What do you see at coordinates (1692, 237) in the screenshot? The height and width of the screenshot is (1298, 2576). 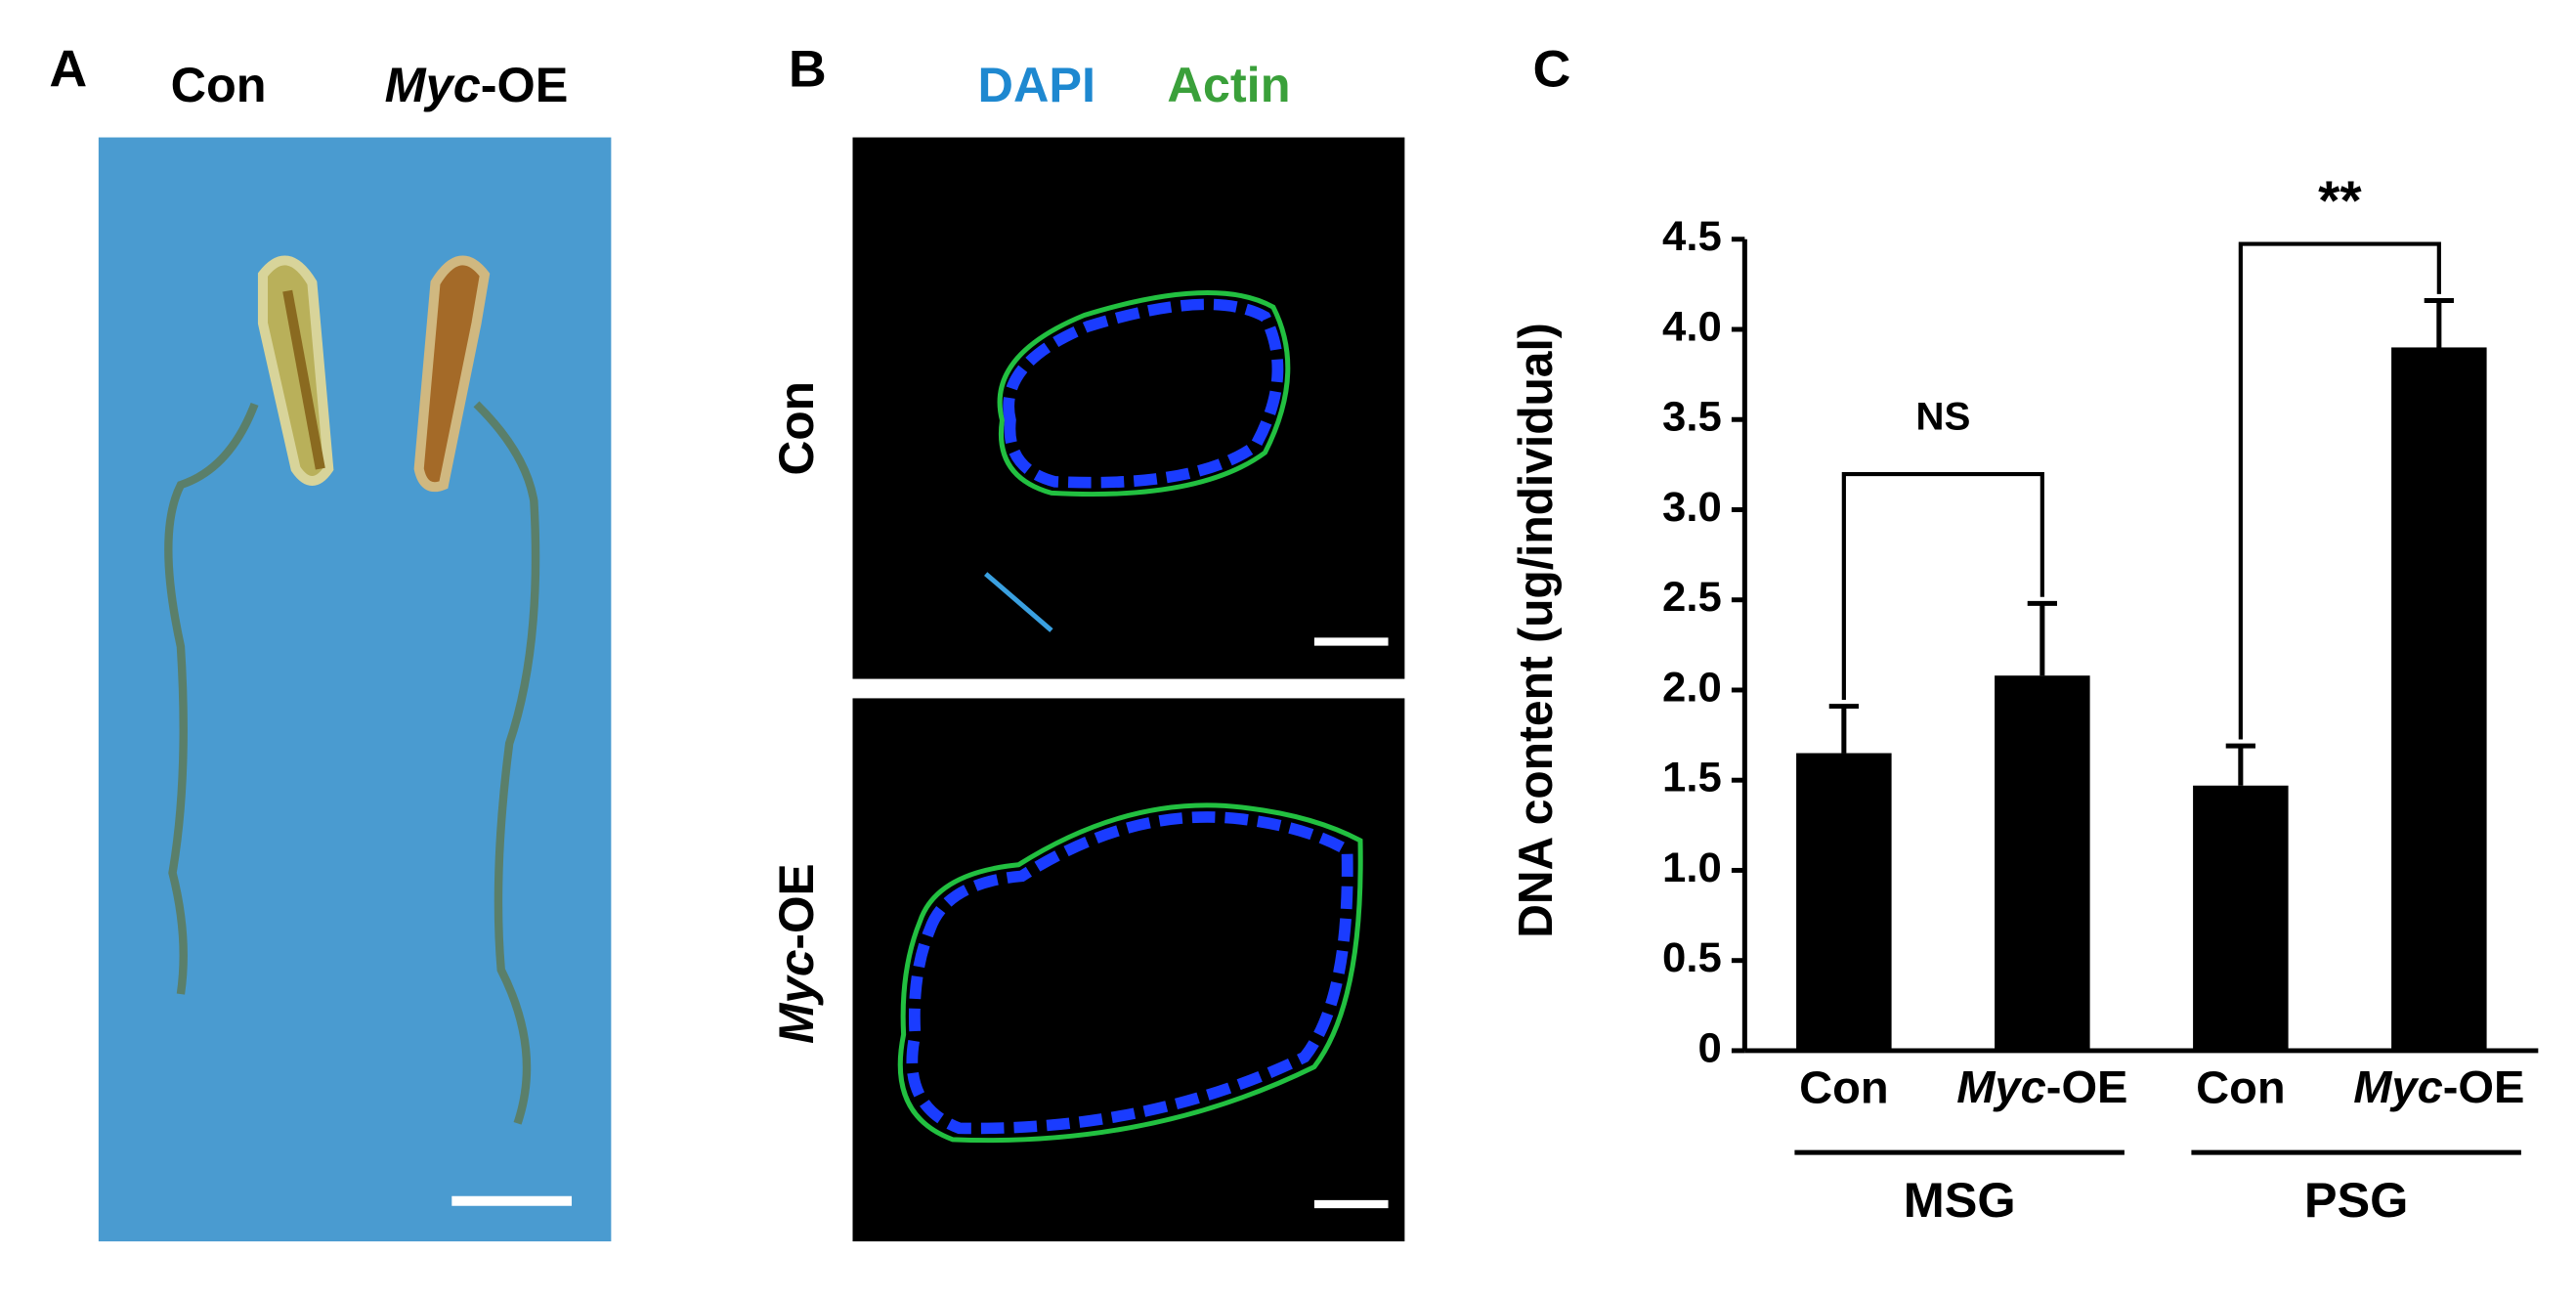 I see `y-tick-label: 4.5` at bounding box center [1692, 237].